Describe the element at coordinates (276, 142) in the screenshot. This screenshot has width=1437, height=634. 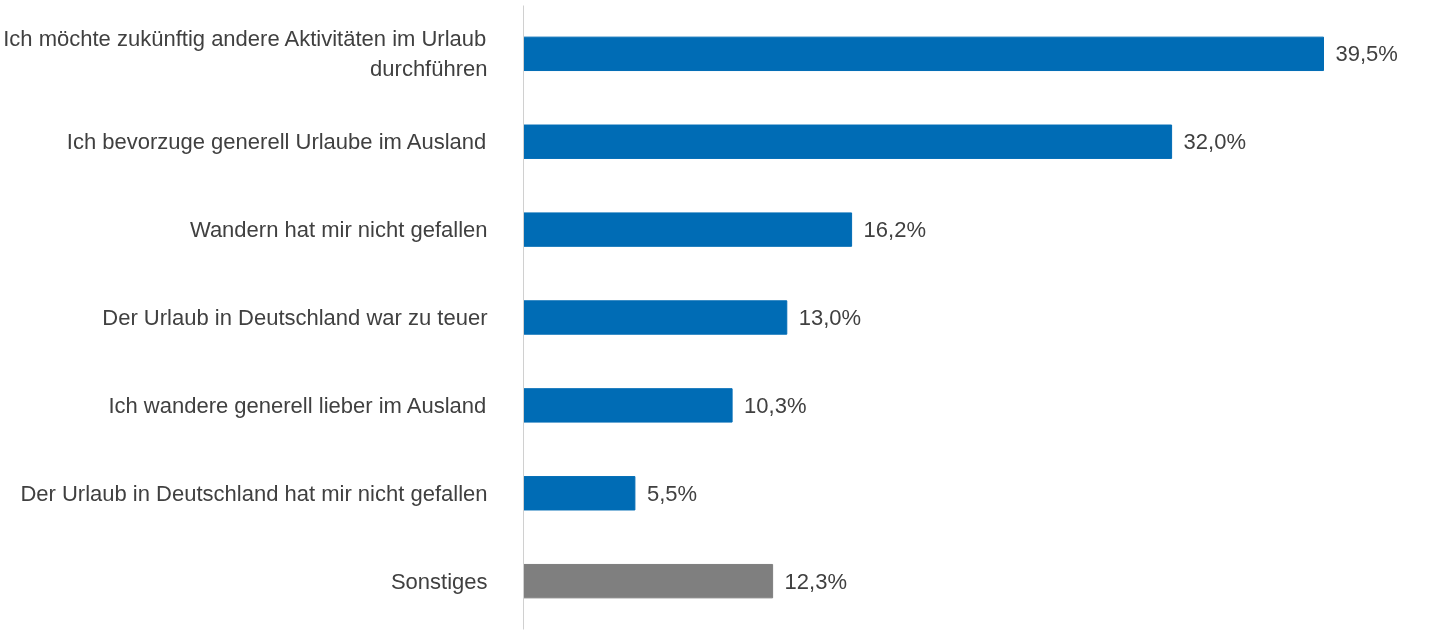
I see `y-tick-label: Ich bevorzuge generell Urlaube im Ausland` at that location.